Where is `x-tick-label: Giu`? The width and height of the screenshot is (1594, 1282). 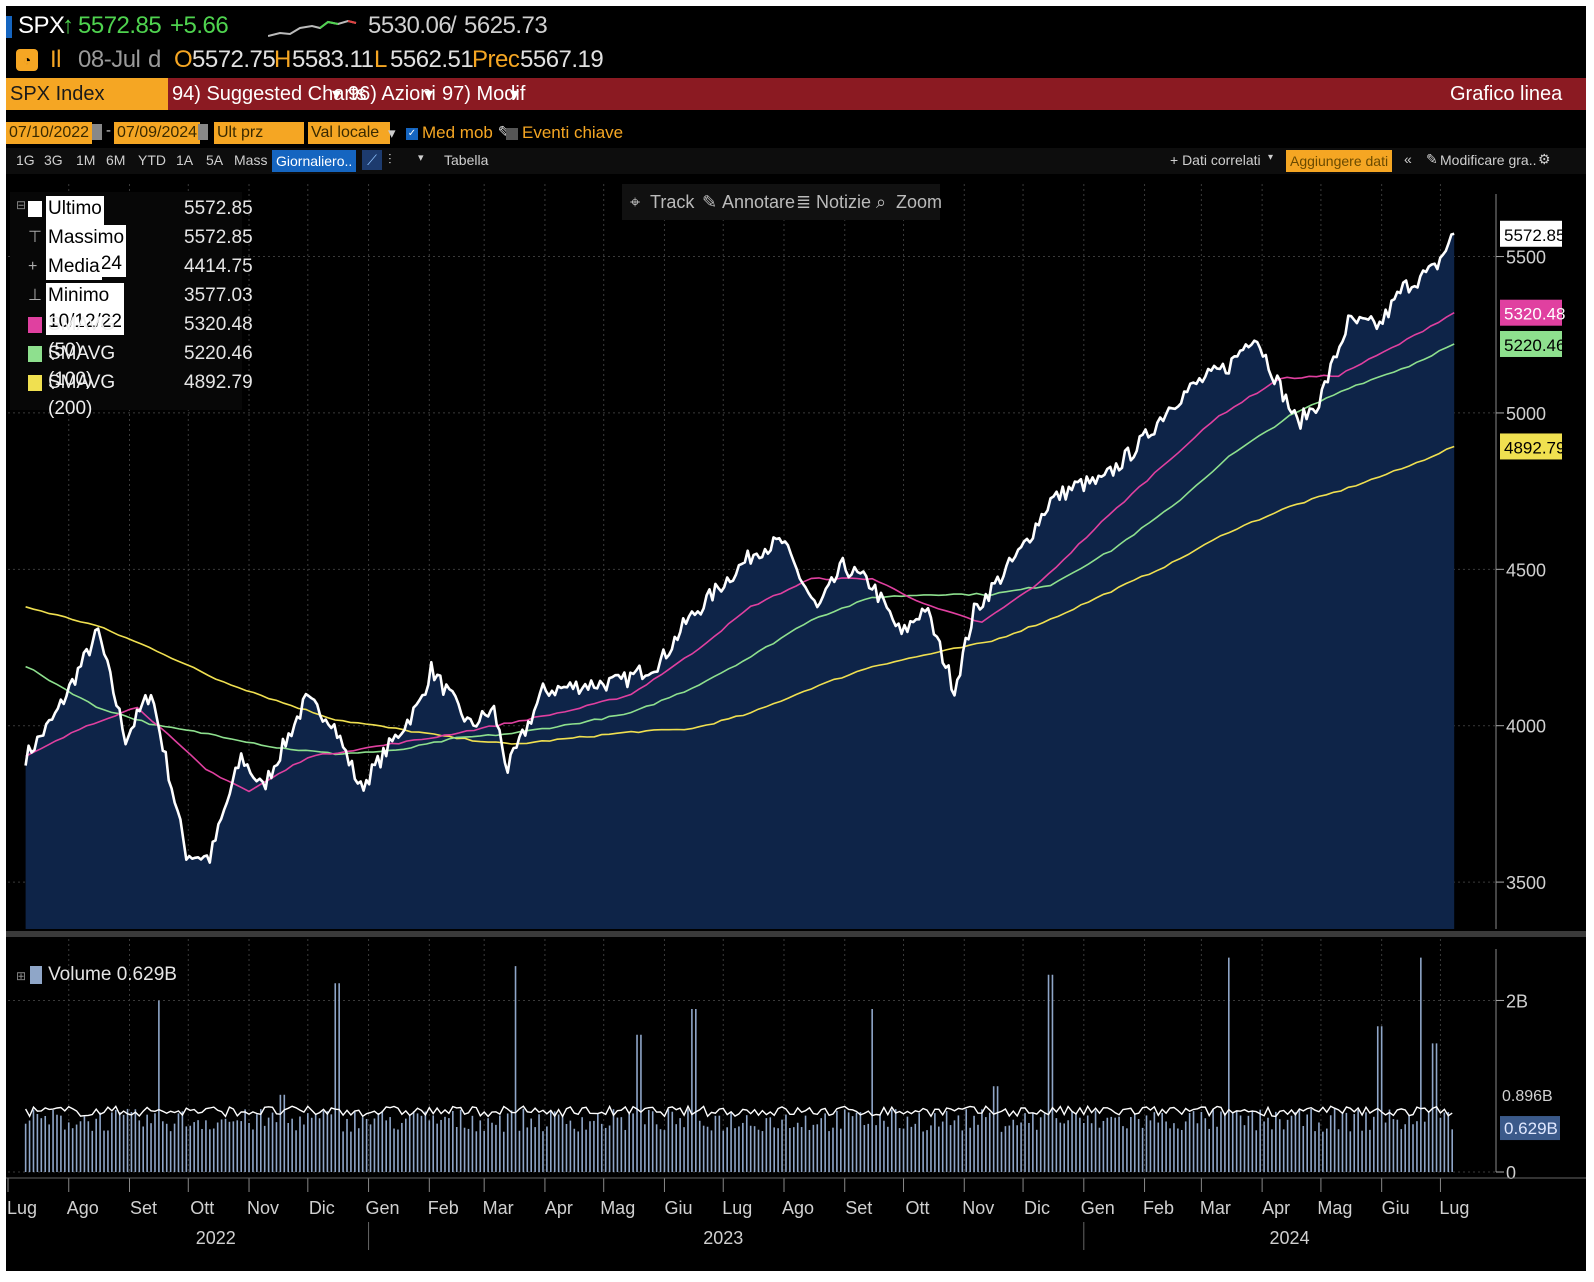 x-tick-label: Giu is located at coordinates (1396, 1208).